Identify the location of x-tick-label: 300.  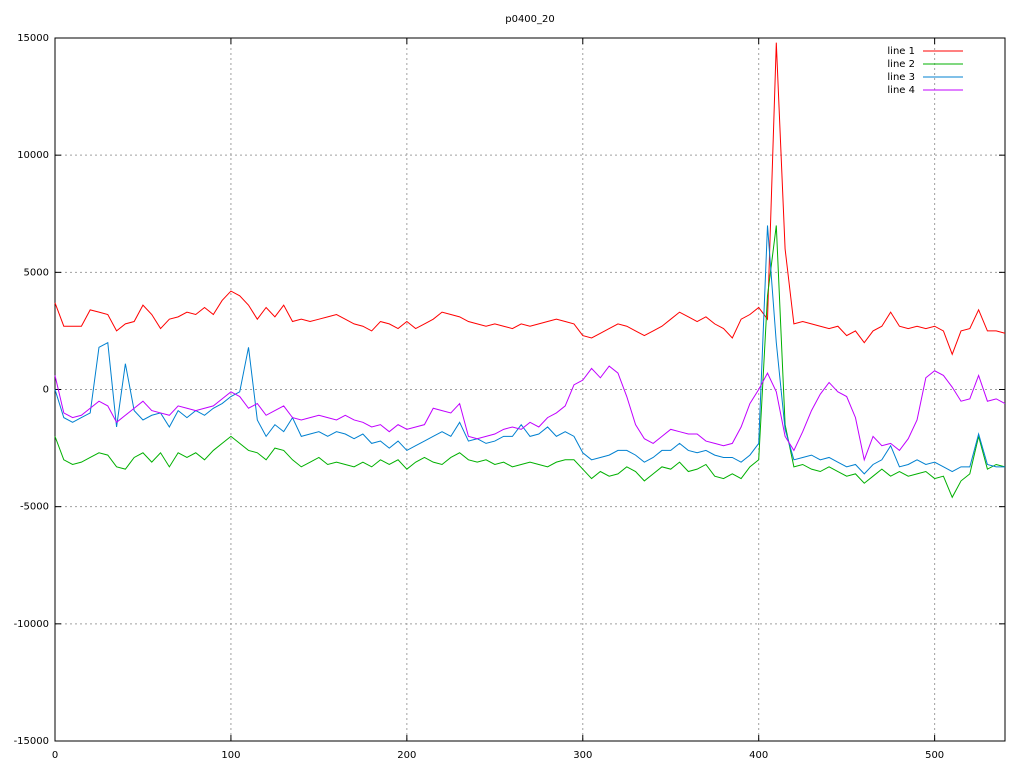
(582, 755).